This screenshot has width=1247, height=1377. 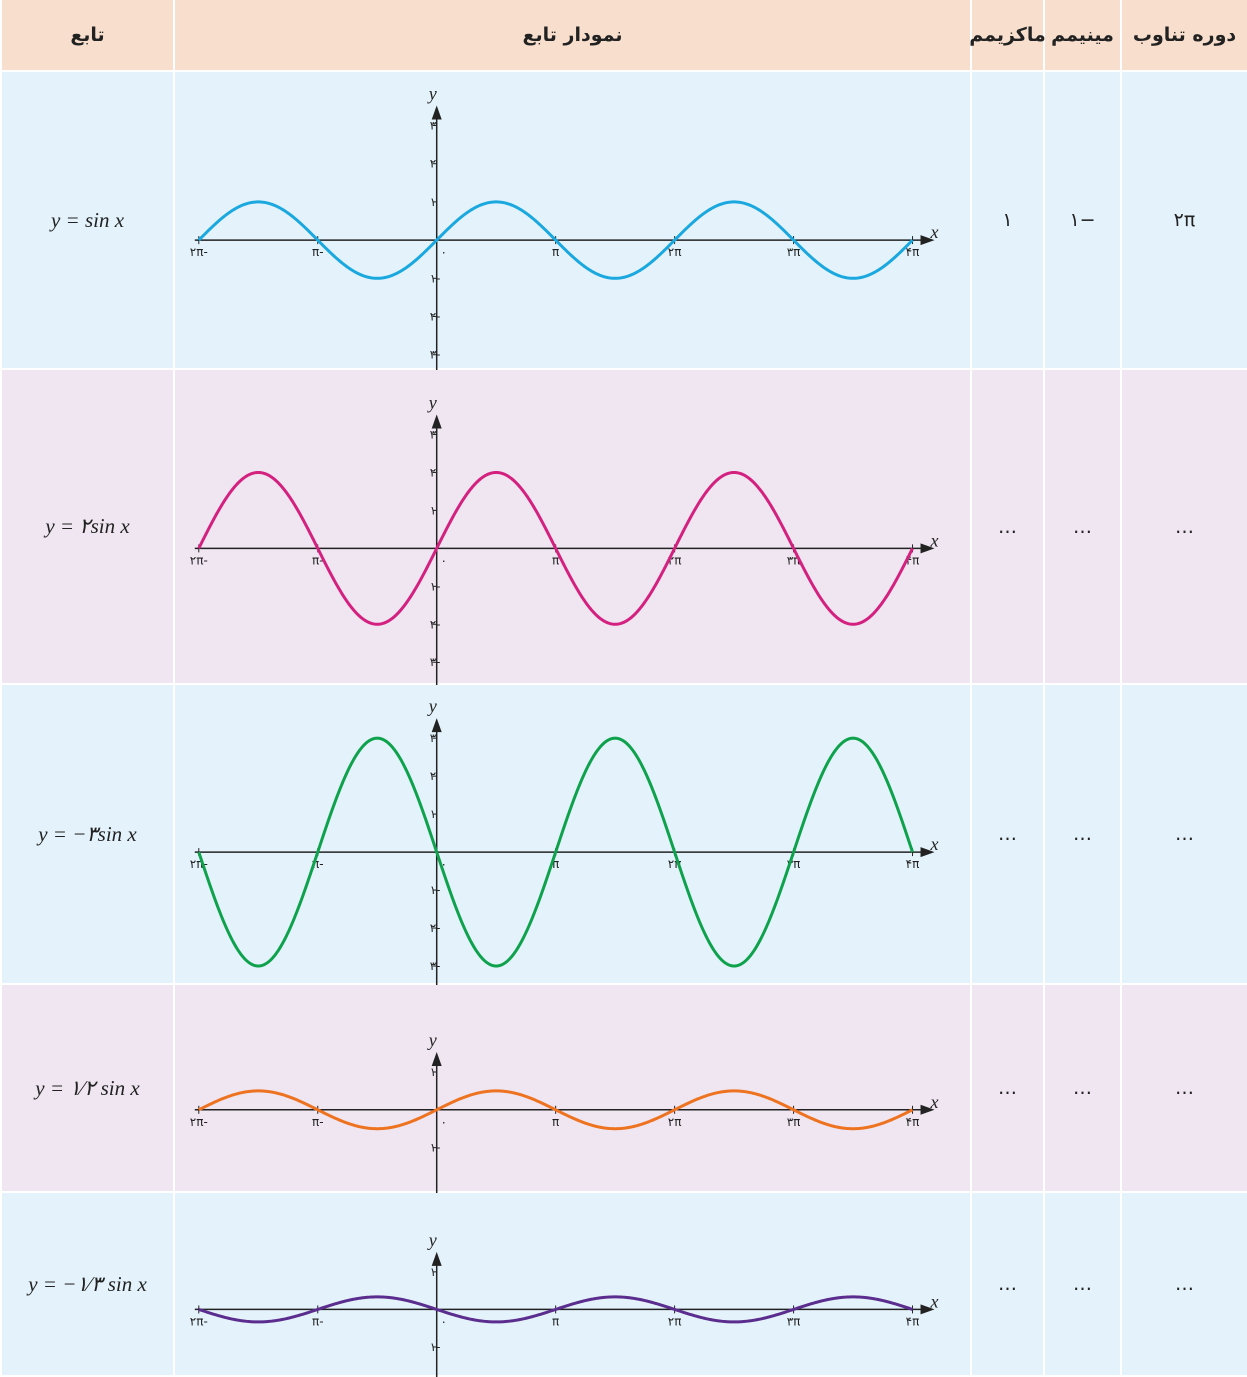 I want to click on function: y = ۱⁄۲ sin x, so click(x=86, y=1089).